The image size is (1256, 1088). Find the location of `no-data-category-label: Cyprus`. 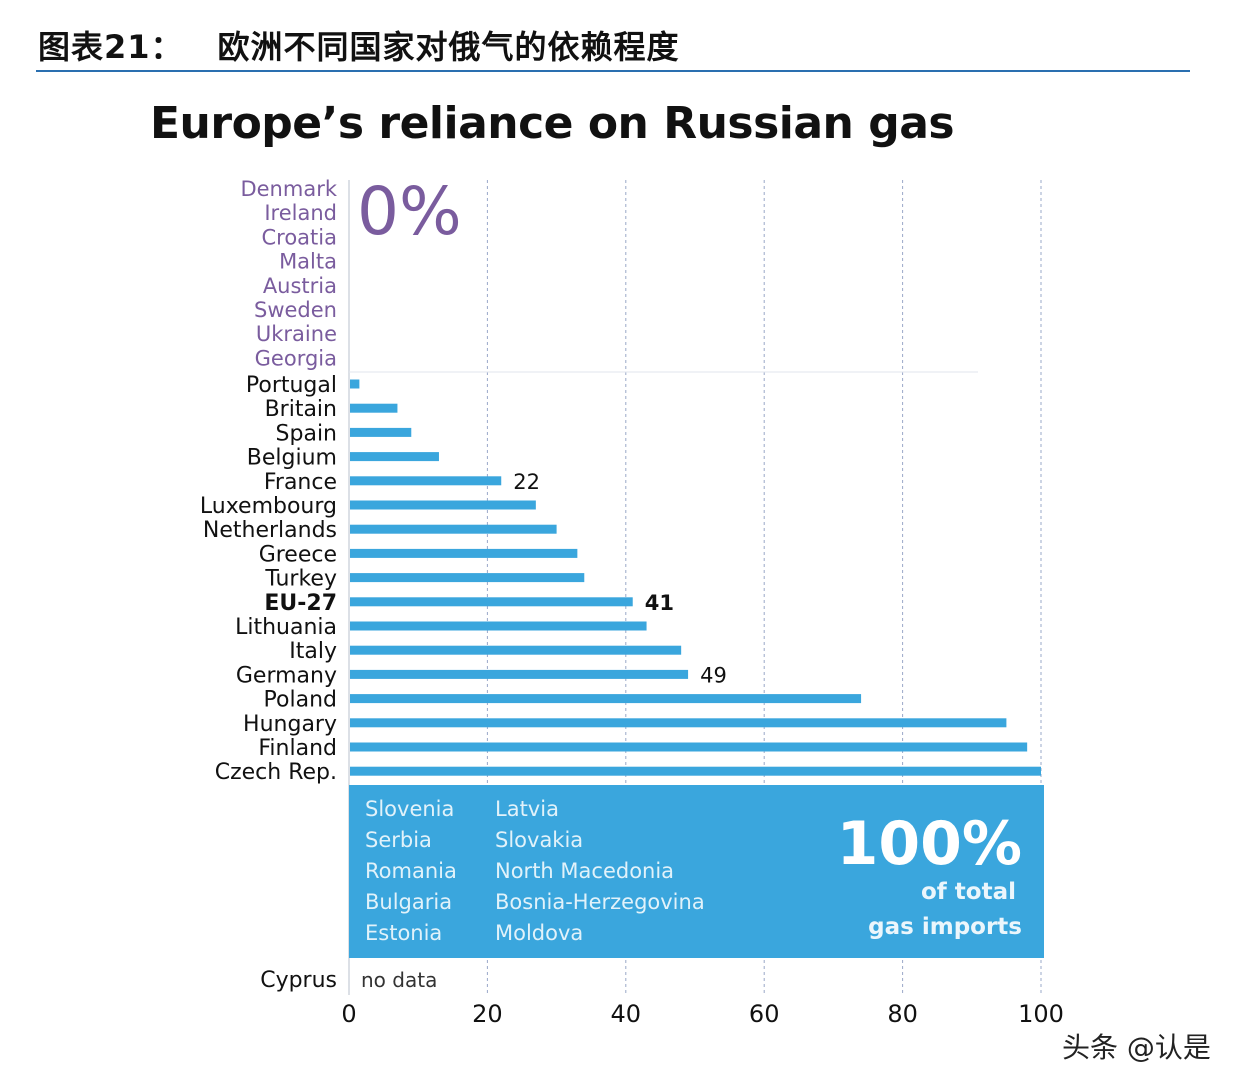

no-data-category-label: Cyprus is located at coordinates (298, 980).